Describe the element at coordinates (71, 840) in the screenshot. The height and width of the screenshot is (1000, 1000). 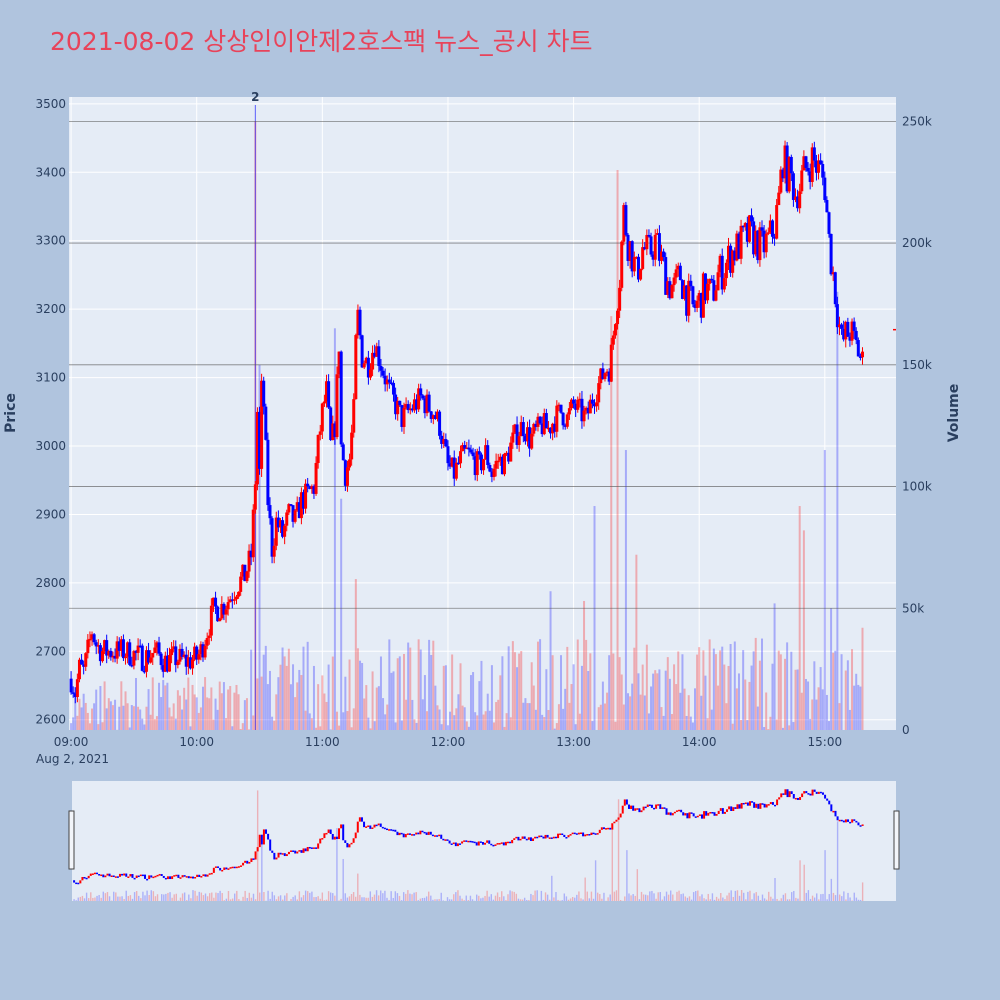
I see `range-slider-left-handle` at that location.